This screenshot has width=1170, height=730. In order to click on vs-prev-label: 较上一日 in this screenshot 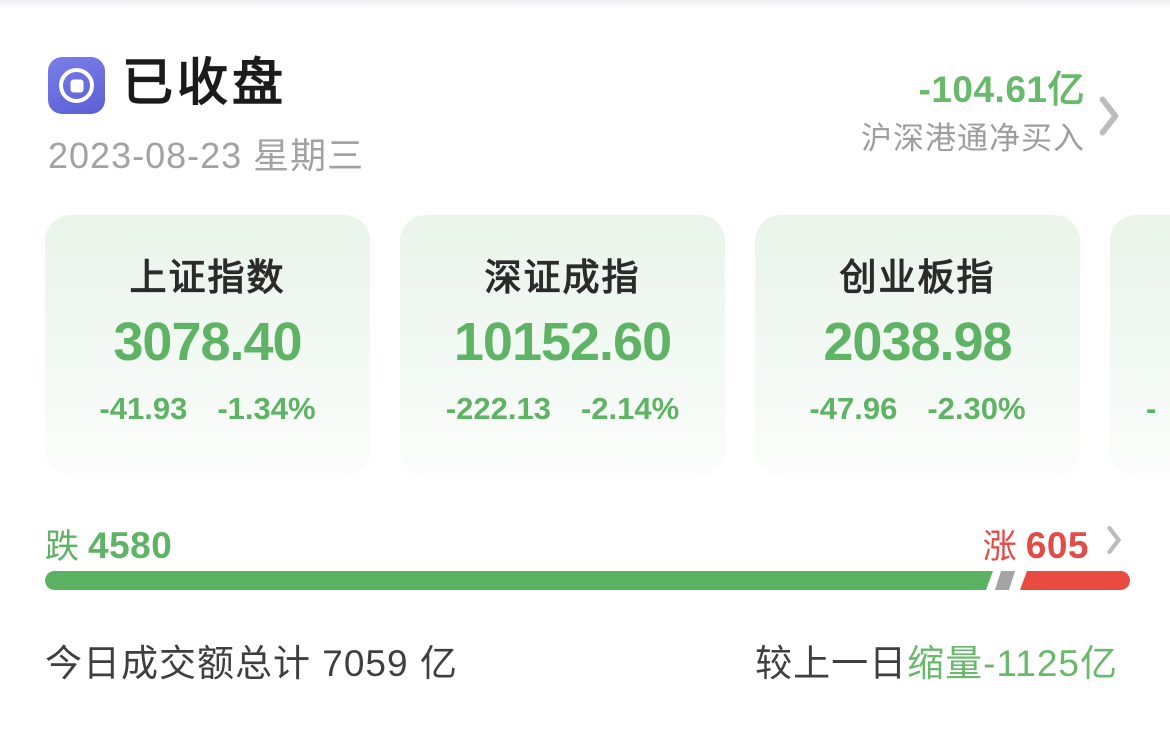, I will do `click(831, 663)`.